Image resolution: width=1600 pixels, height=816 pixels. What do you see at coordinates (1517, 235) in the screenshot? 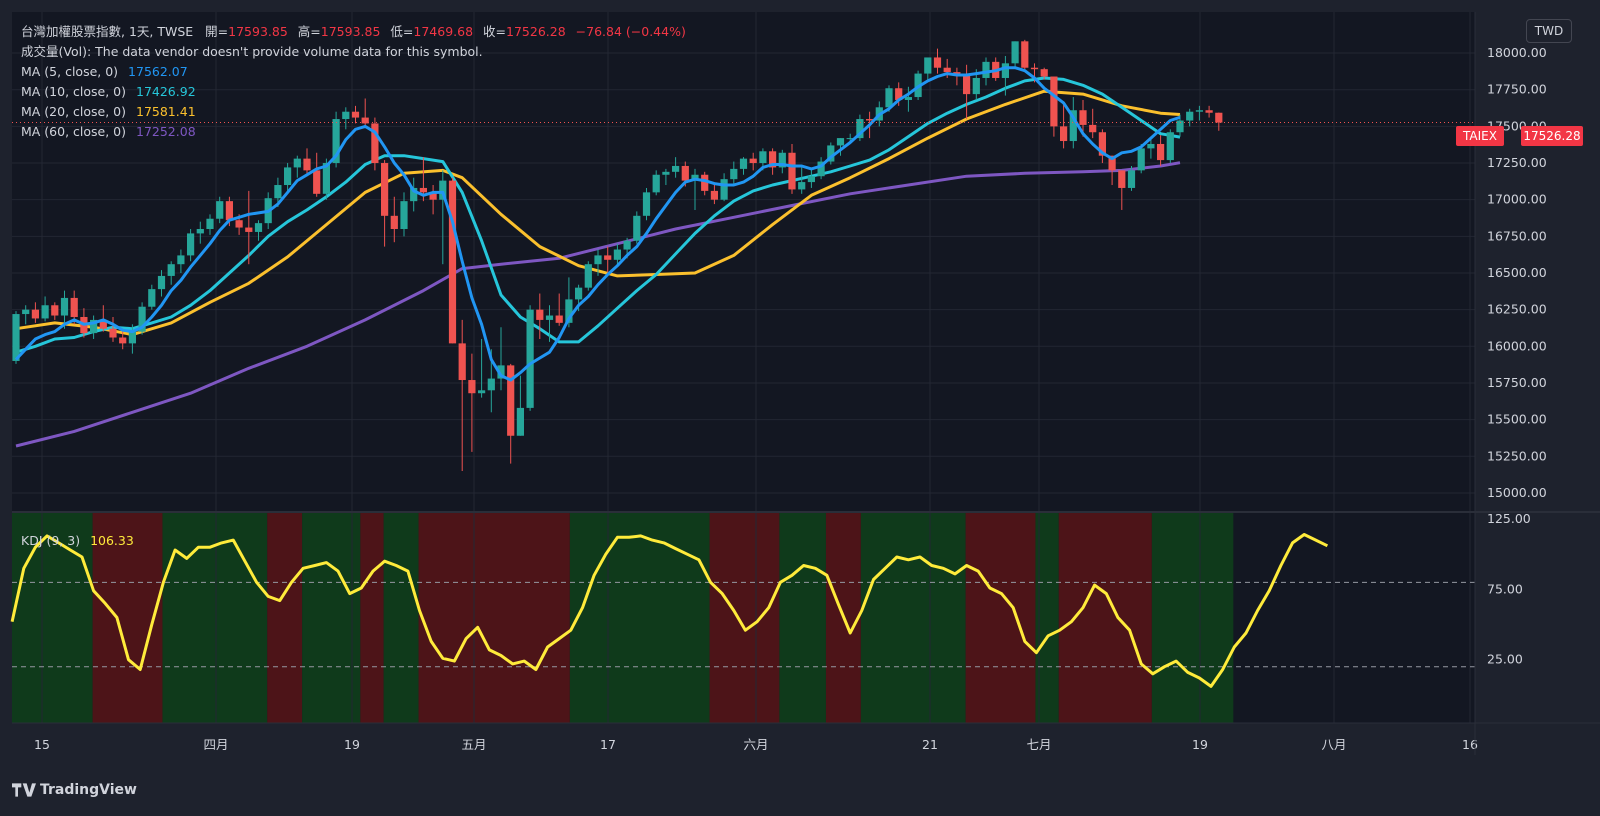
I see `y-tick-label-7: 16750.00` at bounding box center [1517, 235].